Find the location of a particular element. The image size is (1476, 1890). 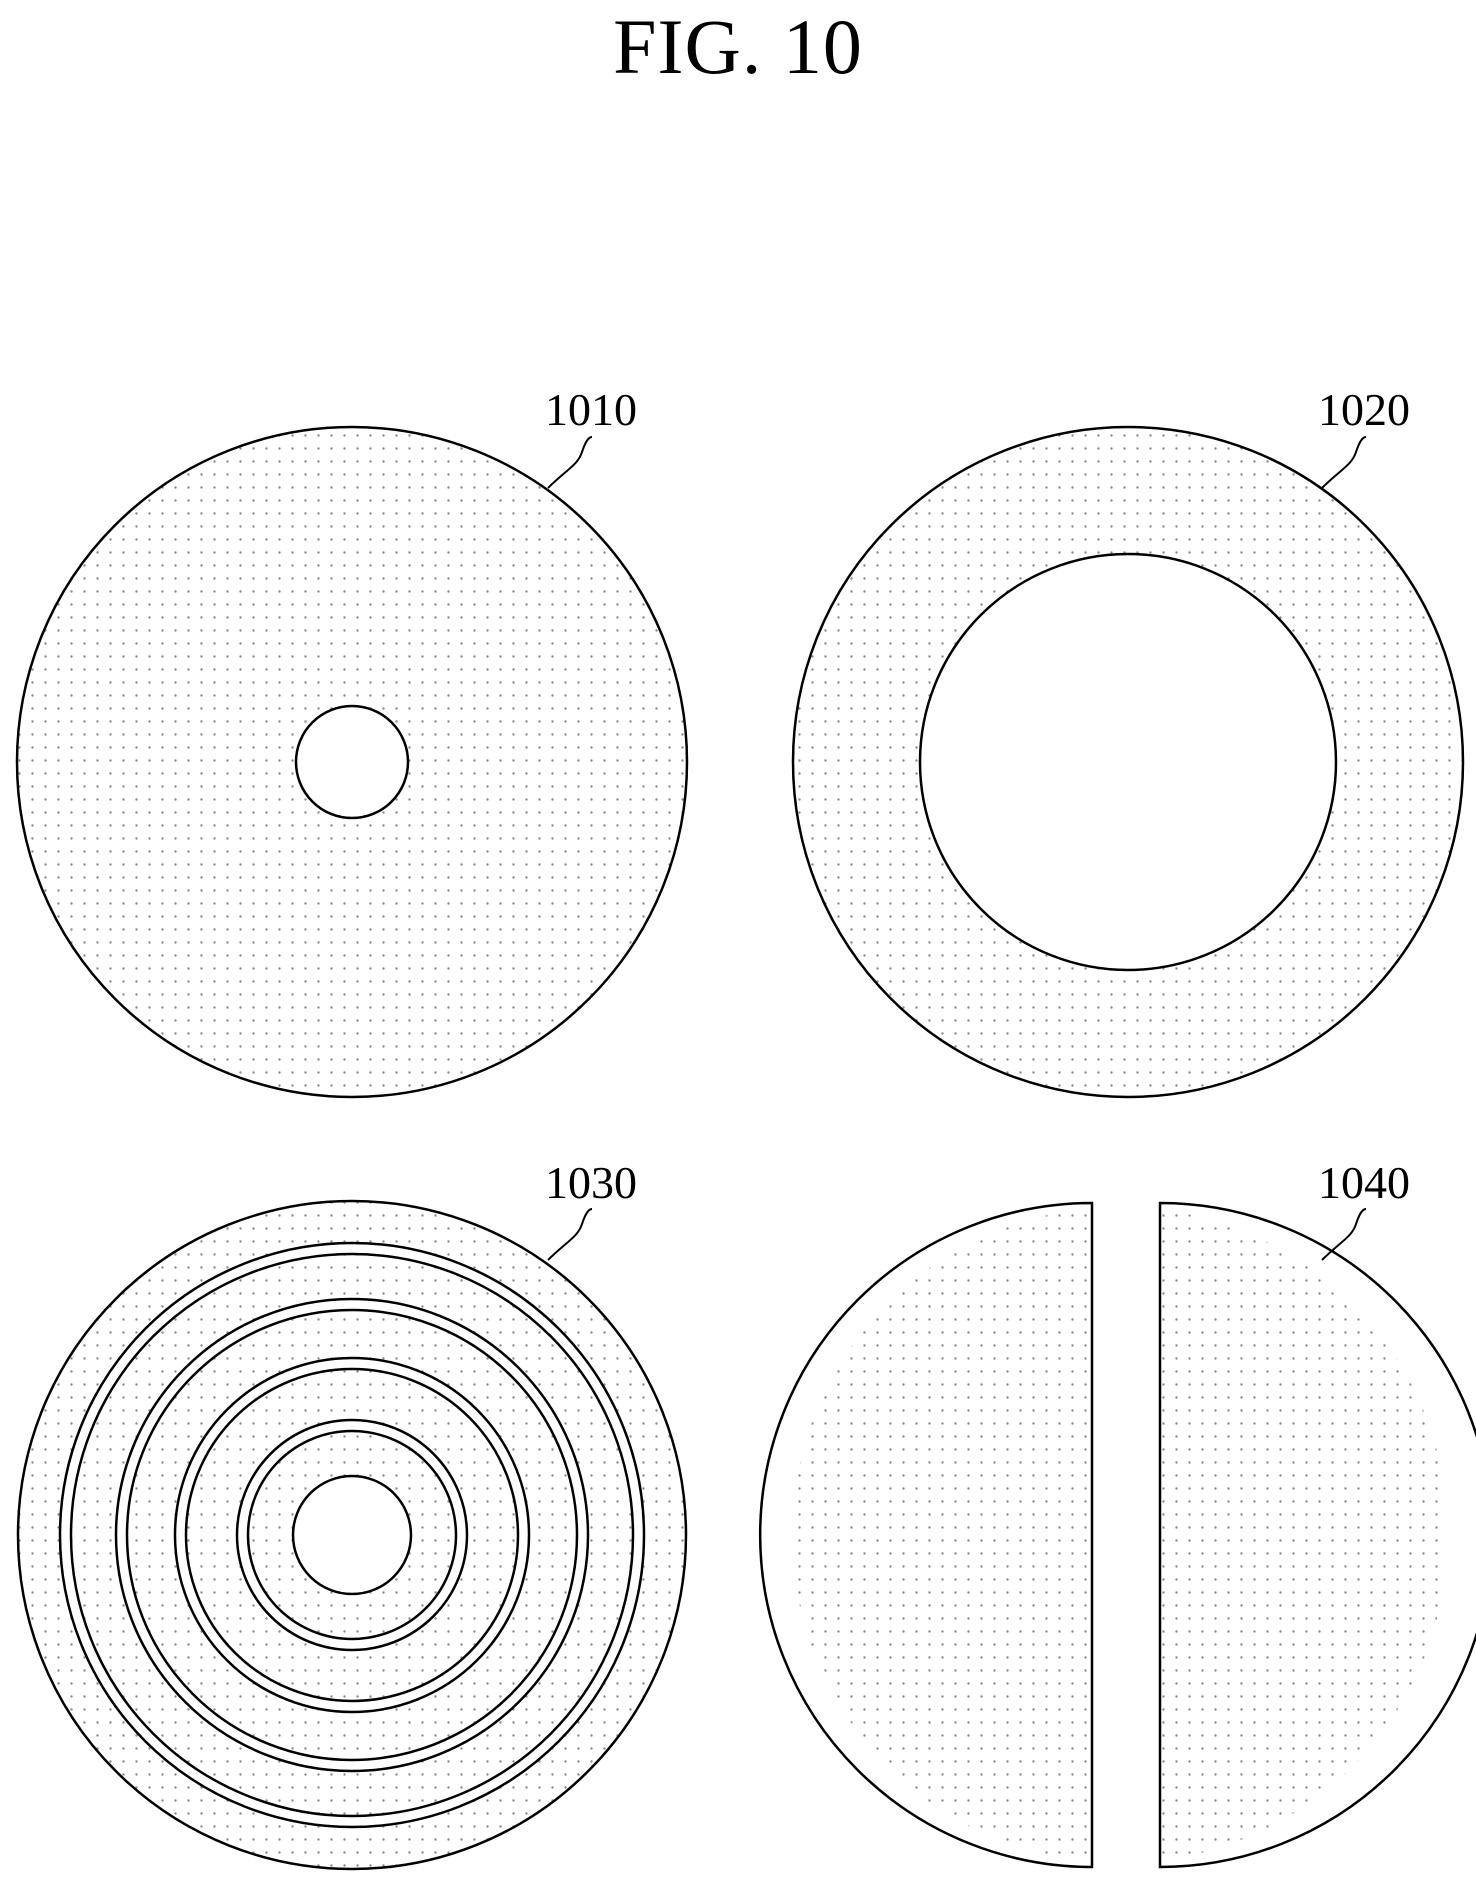

disk-1010-center-hole is located at coordinates (352, 762).